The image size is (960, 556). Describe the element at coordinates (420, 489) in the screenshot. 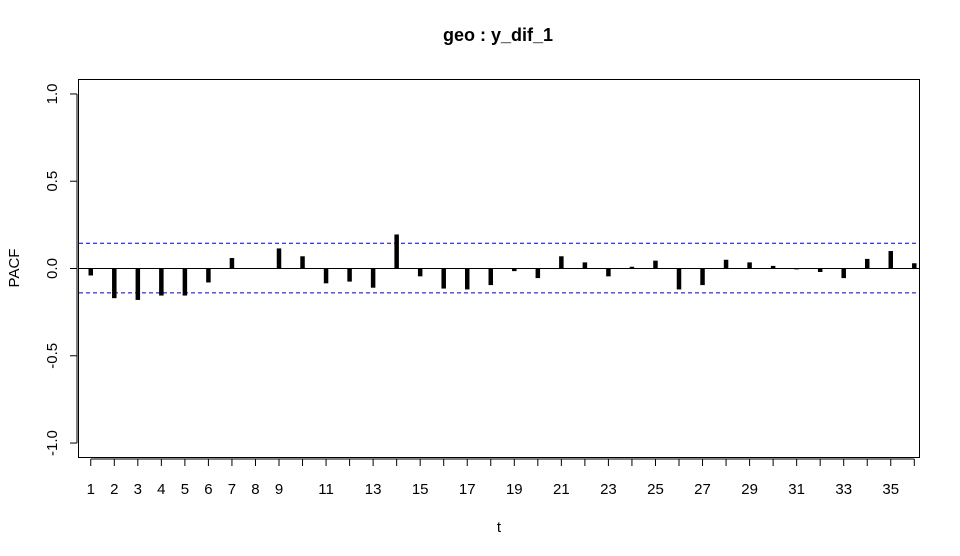

I see `x-tick-label: 15` at that location.